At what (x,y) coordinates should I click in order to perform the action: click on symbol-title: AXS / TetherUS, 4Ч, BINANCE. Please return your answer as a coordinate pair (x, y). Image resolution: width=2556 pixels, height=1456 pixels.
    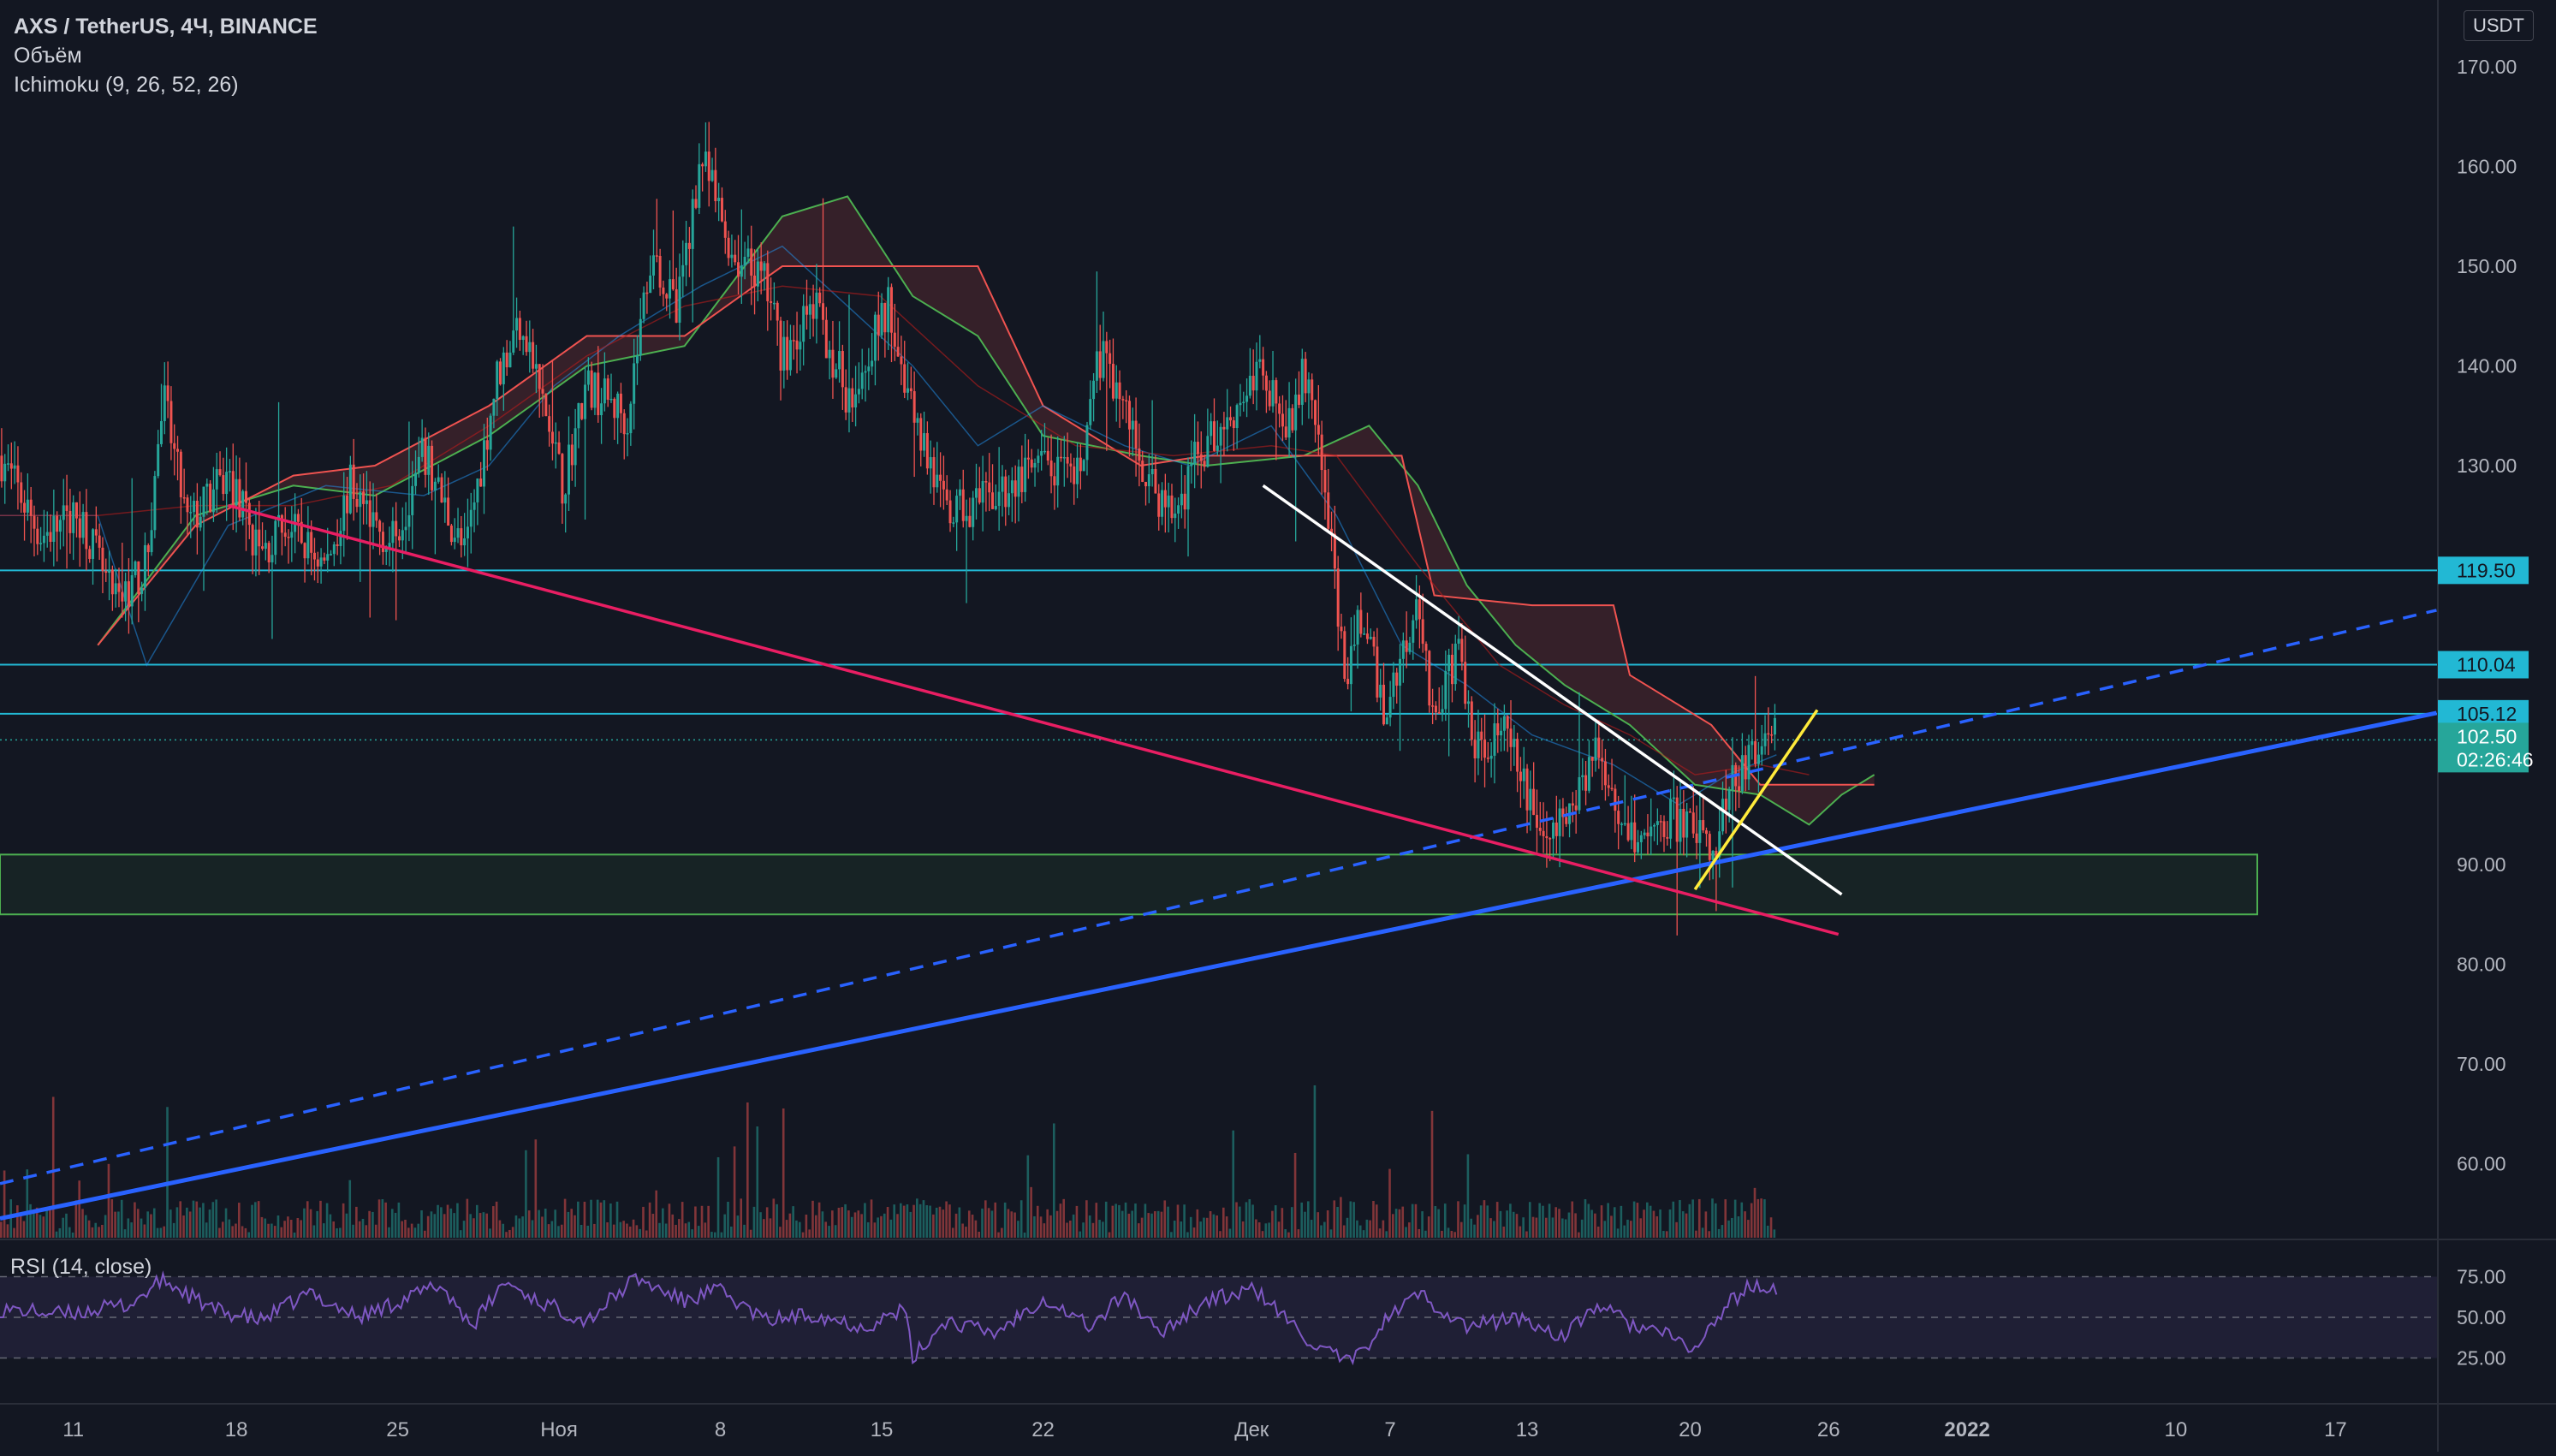
    Looking at the image, I should click on (166, 27).